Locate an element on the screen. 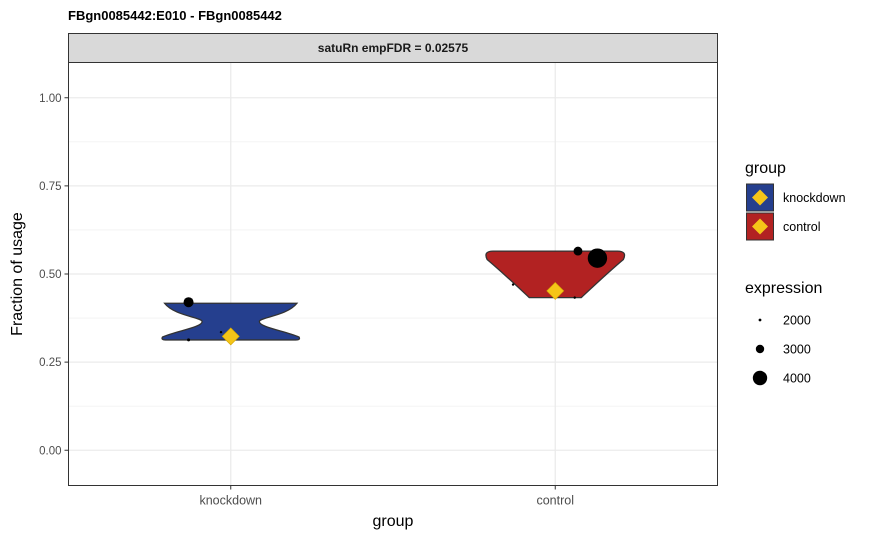  y-tick-label: 0.50 is located at coordinates (50, 275).